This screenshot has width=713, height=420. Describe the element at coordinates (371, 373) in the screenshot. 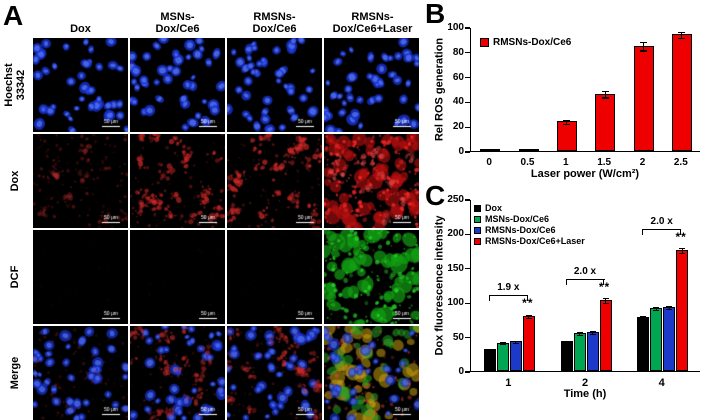

I see `micro-image-merge-col4` at that location.